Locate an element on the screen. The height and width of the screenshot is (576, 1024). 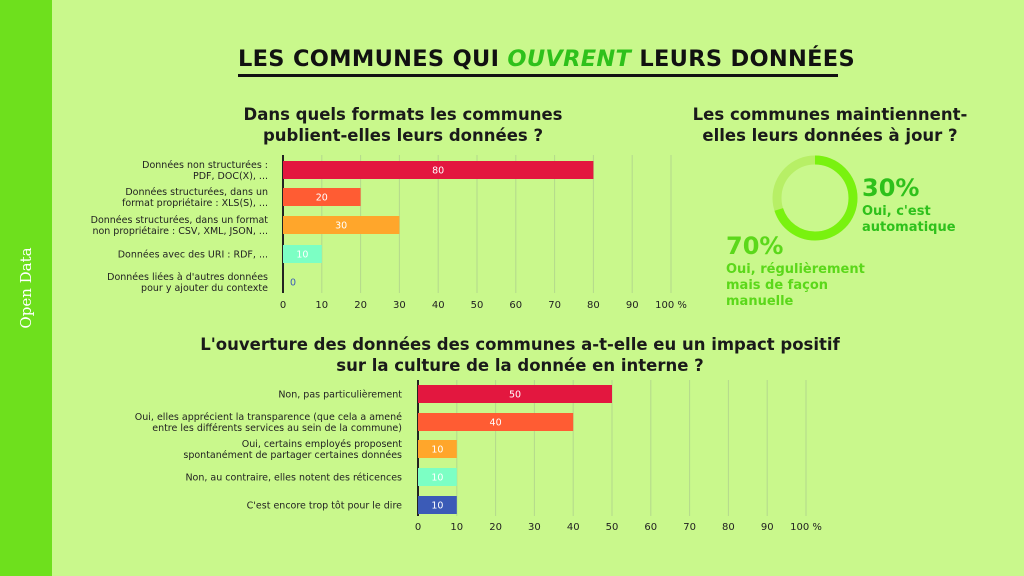
chart1-title-line: Dans quels formats les communes is located at coordinates (403, 114).